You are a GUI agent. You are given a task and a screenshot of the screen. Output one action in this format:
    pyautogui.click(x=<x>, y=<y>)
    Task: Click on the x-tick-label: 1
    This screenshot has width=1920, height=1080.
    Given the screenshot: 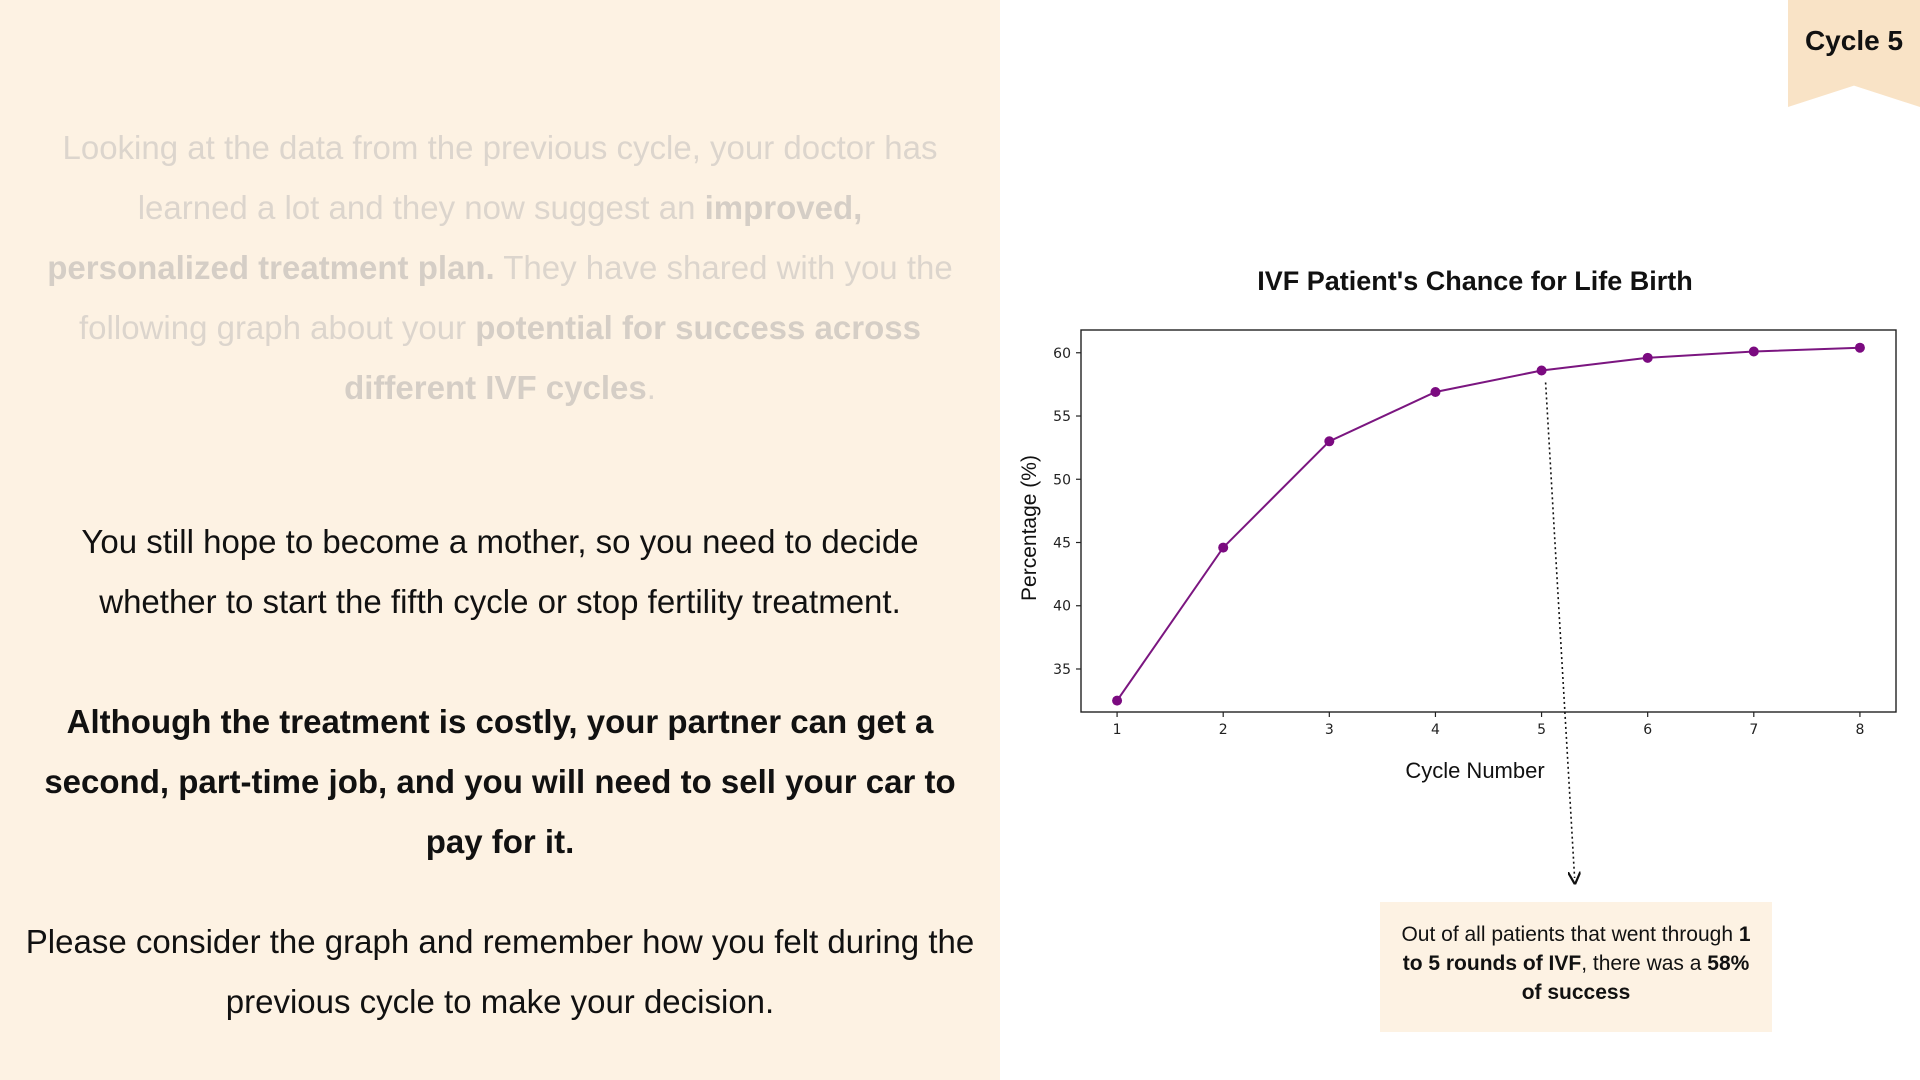 What is the action you would take?
    pyautogui.click(x=1117, y=730)
    